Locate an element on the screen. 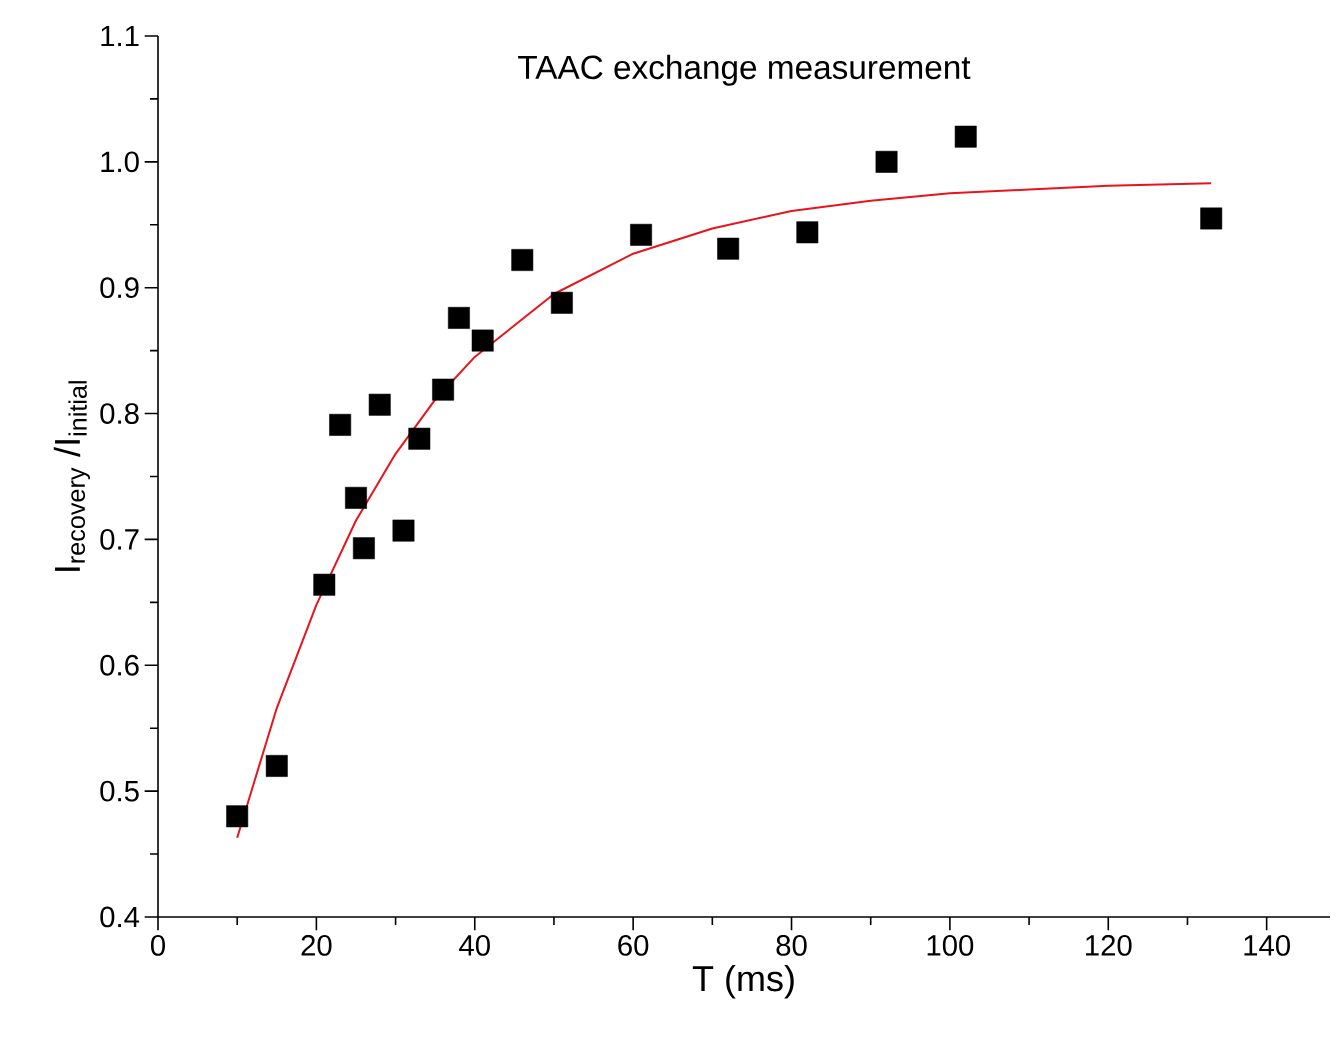  y-tick-label: 0.4 is located at coordinates (120, 917).